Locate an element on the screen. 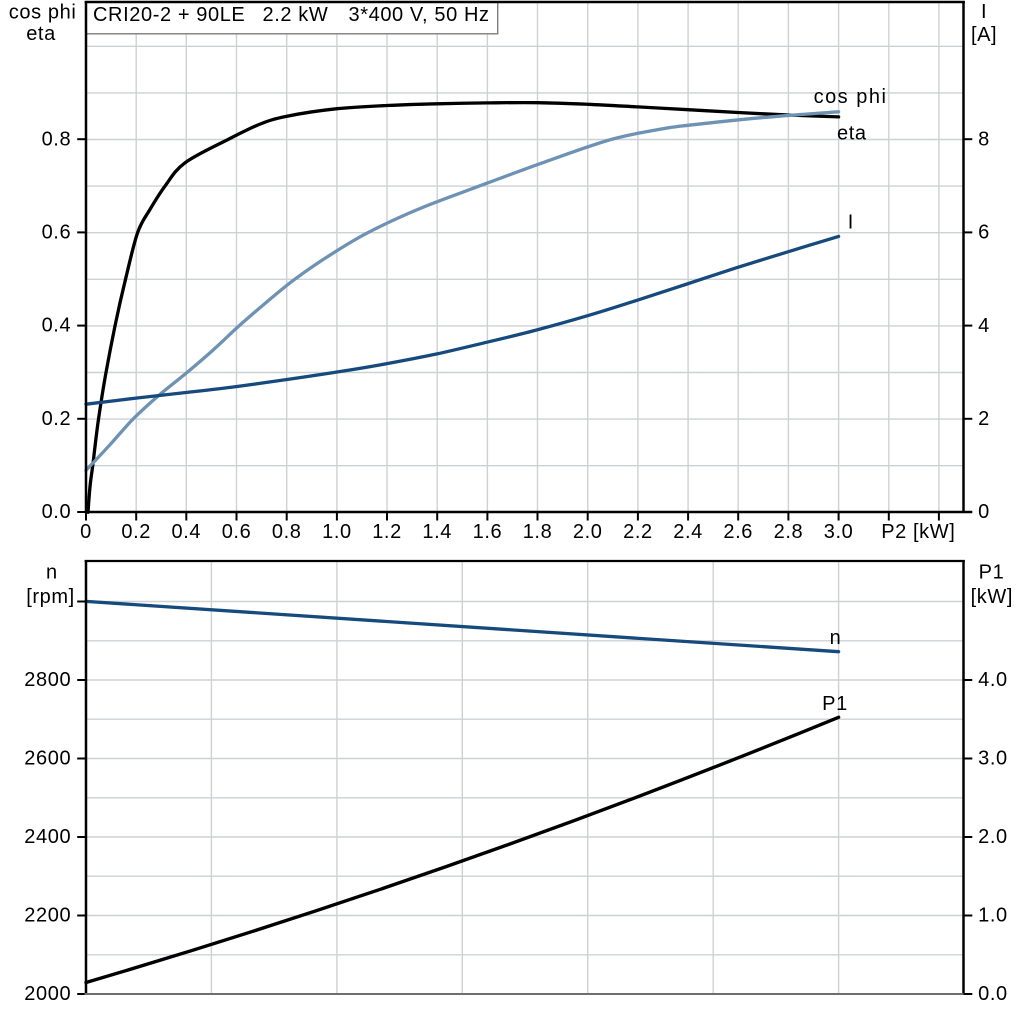 The width and height of the screenshot is (1024, 1029). svg-text: 2 is located at coordinates (984, 419).